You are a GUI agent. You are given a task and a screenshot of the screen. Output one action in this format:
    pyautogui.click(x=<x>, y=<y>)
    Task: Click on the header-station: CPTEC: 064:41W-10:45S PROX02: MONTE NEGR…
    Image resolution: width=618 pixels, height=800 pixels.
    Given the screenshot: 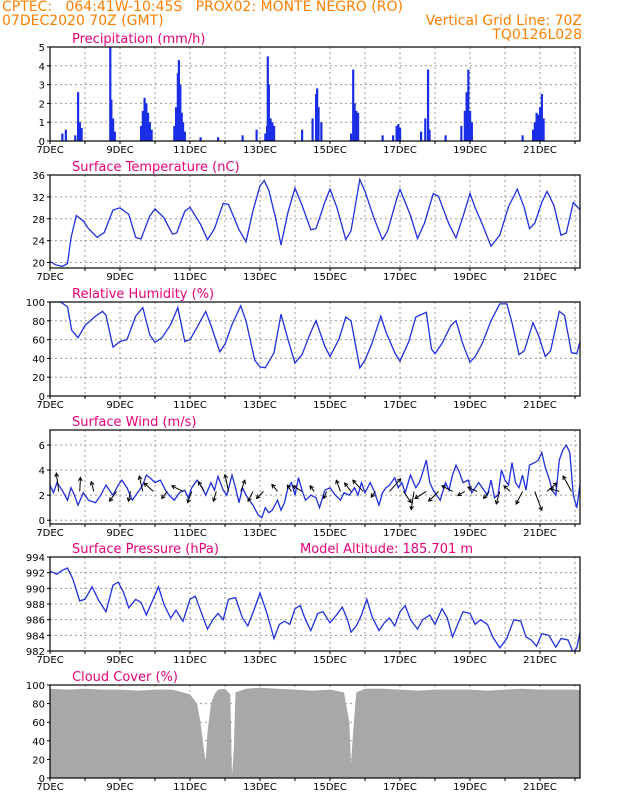 What is the action you would take?
    pyautogui.click(x=202, y=7)
    